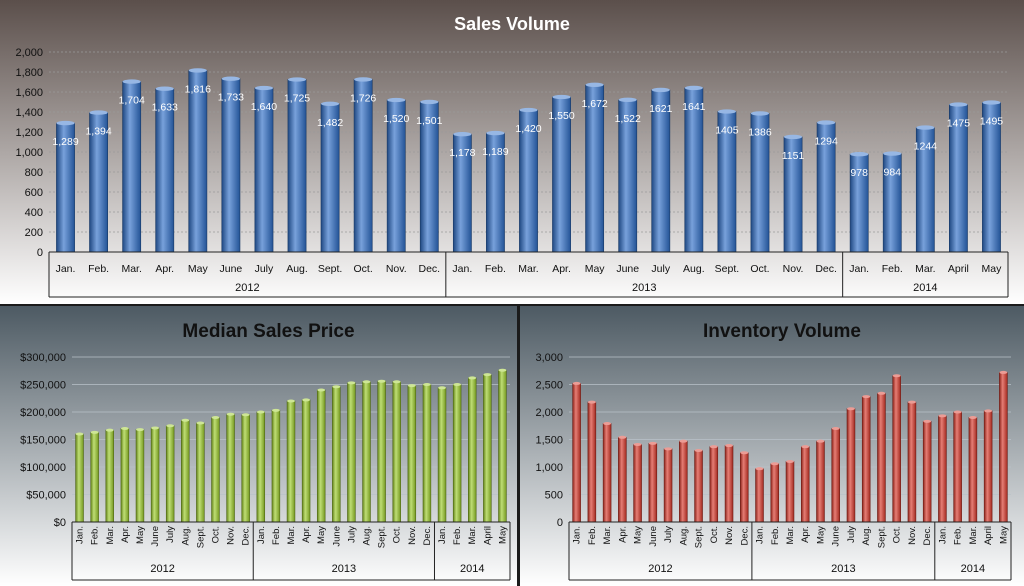 The image size is (1024, 586). Describe the element at coordinates (560, 523) in the screenshot. I see `y-tick-label: 0` at that location.